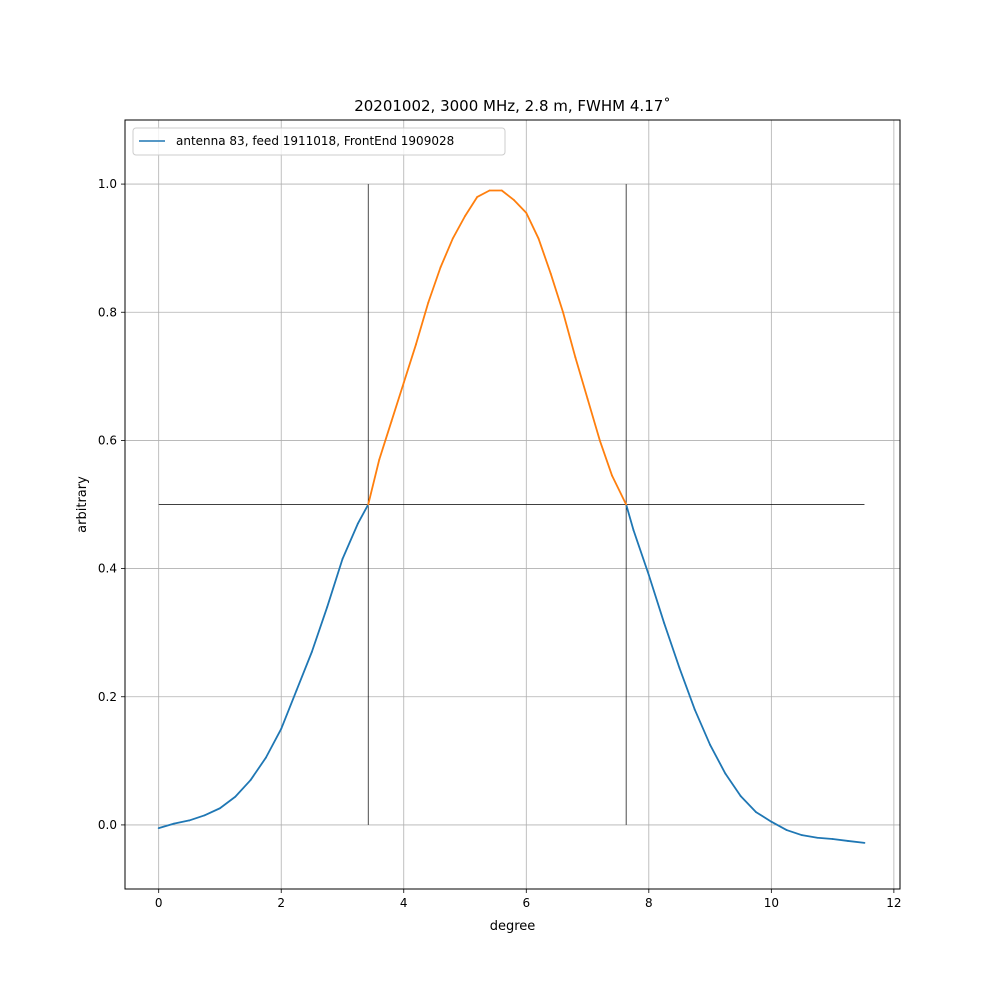 This screenshot has height=1005, width=1000. Describe the element at coordinates (512, 106) in the screenshot. I see `chart-title: 20201002, 3000 MHz, 2.8 m, FWHM 4.17˚` at that location.